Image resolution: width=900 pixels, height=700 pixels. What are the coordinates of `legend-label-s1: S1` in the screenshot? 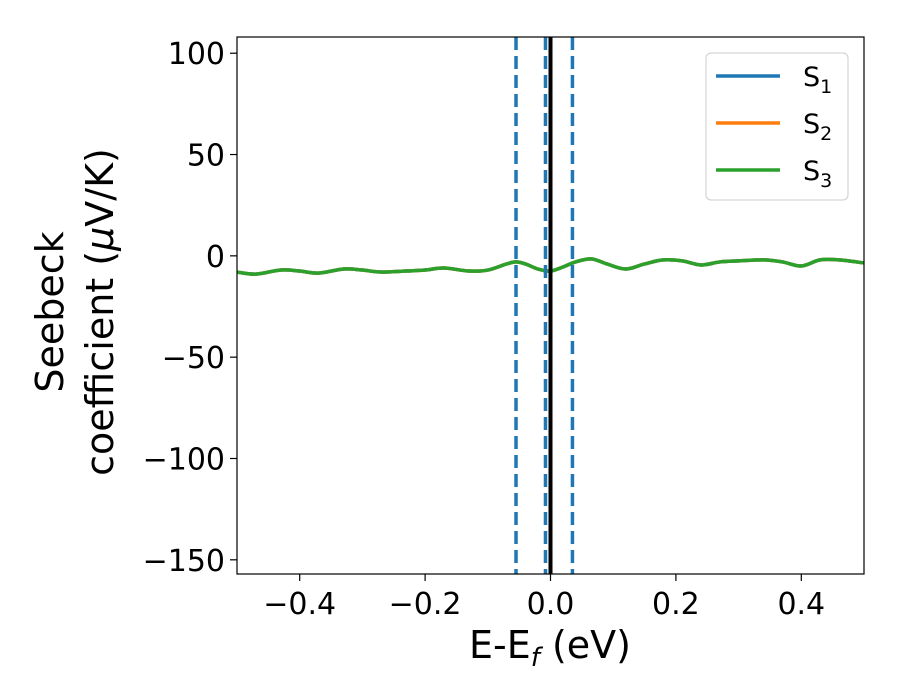 It's located at (817, 80).